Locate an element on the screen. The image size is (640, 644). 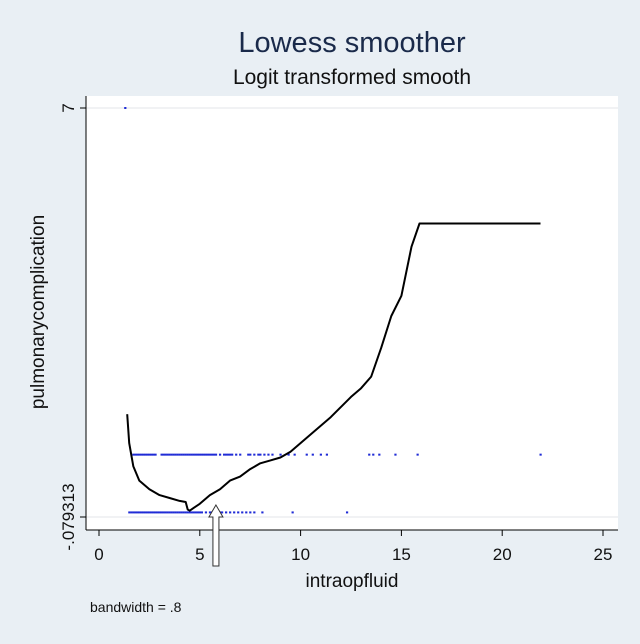
annotations is located at coordinates (216, 535).